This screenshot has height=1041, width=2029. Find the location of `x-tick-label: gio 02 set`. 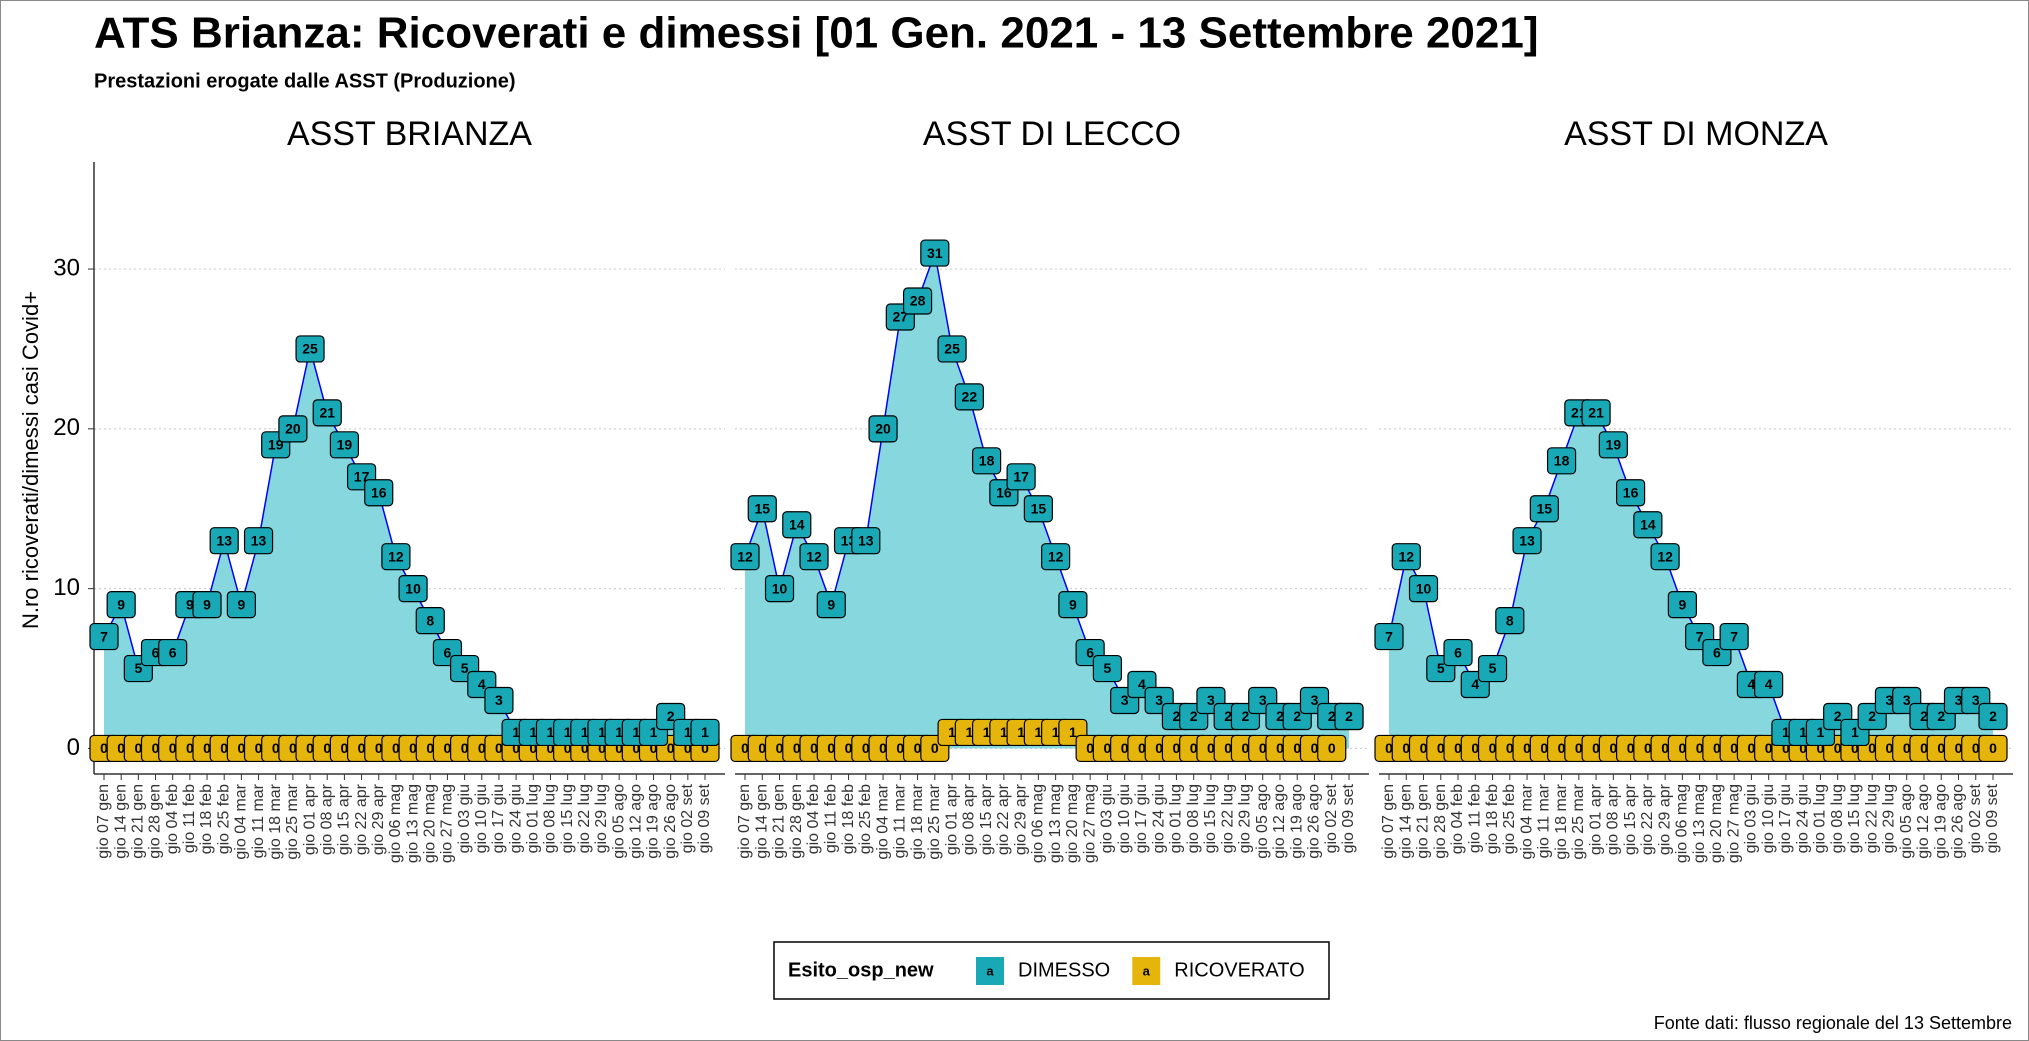

x-tick-label: gio 02 set is located at coordinates (1331, 818).